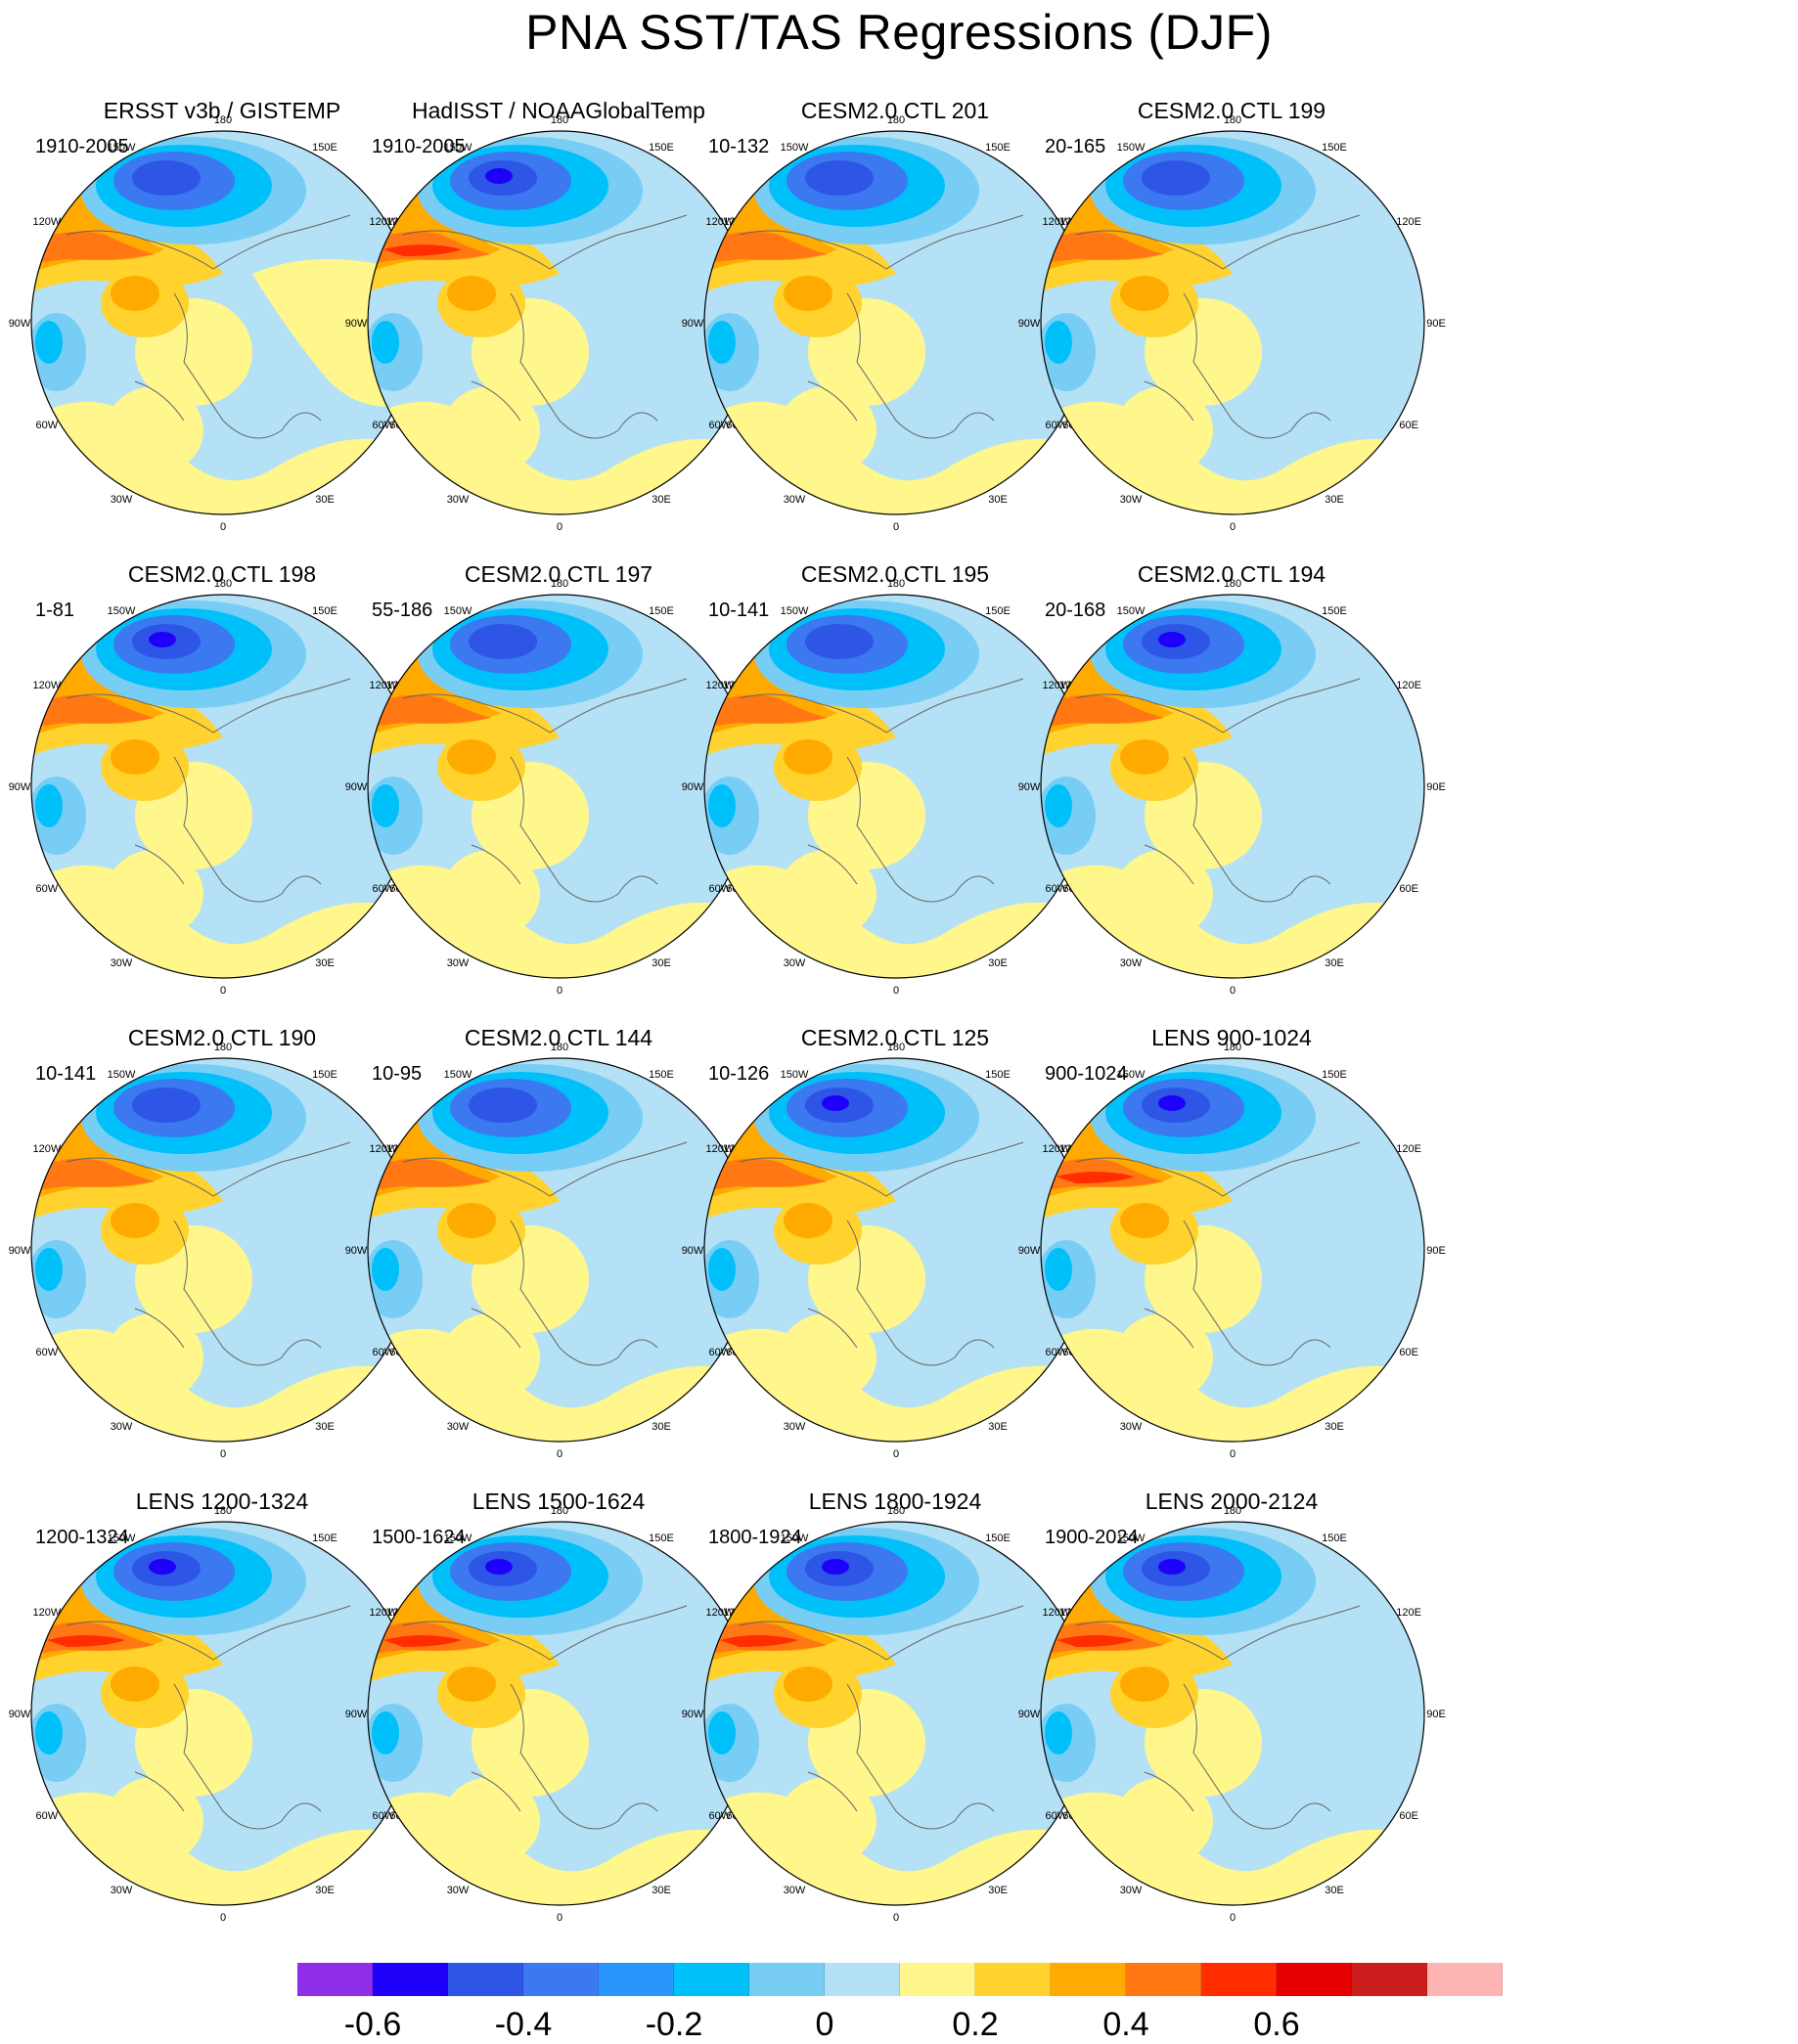  What do you see at coordinates (82, 1537) in the screenshot?
I see `panel-period: 1200-1324` at bounding box center [82, 1537].